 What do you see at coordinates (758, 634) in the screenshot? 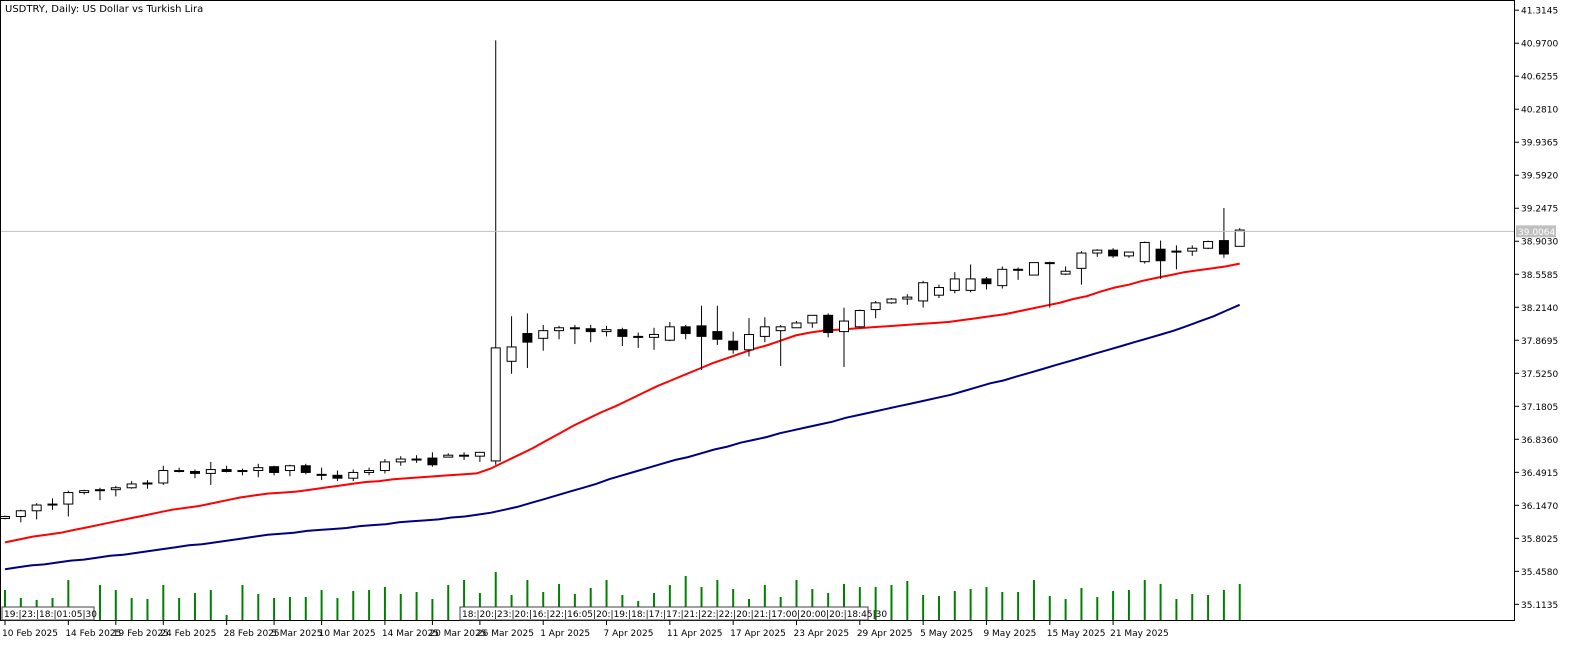
I see `x-tick-label: 17 Apr 2025` at bounding box center [758, 634].